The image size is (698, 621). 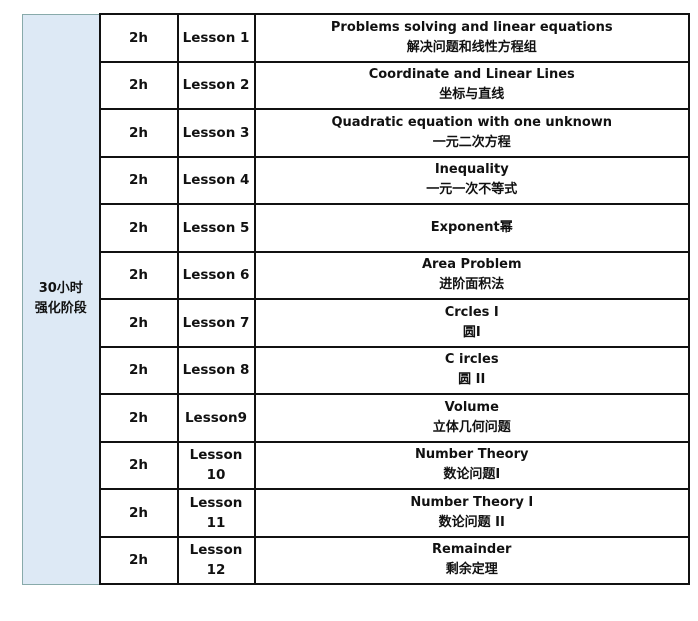 I want to click on lesson-cell: Lesson 2, so click(x=216, y=85).